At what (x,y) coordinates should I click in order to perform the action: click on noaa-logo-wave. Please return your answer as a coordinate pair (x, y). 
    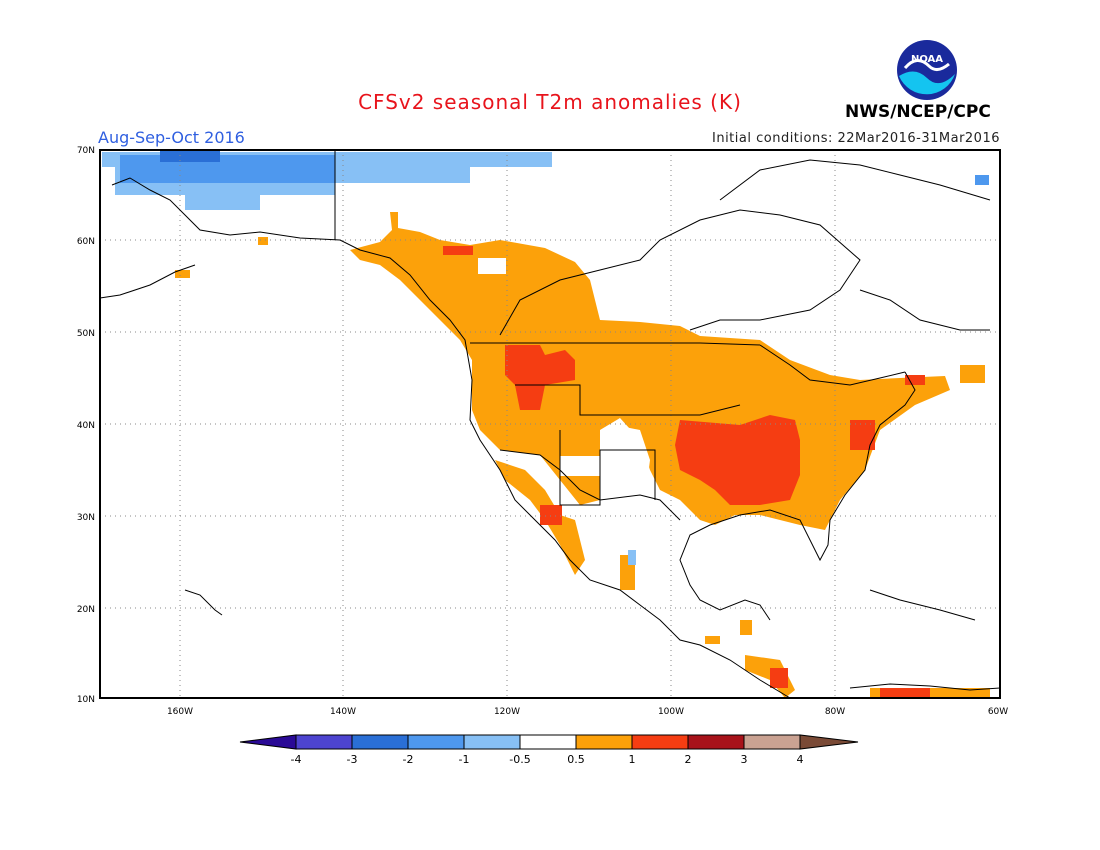
    Looking at the image, I should click on (927, 83).